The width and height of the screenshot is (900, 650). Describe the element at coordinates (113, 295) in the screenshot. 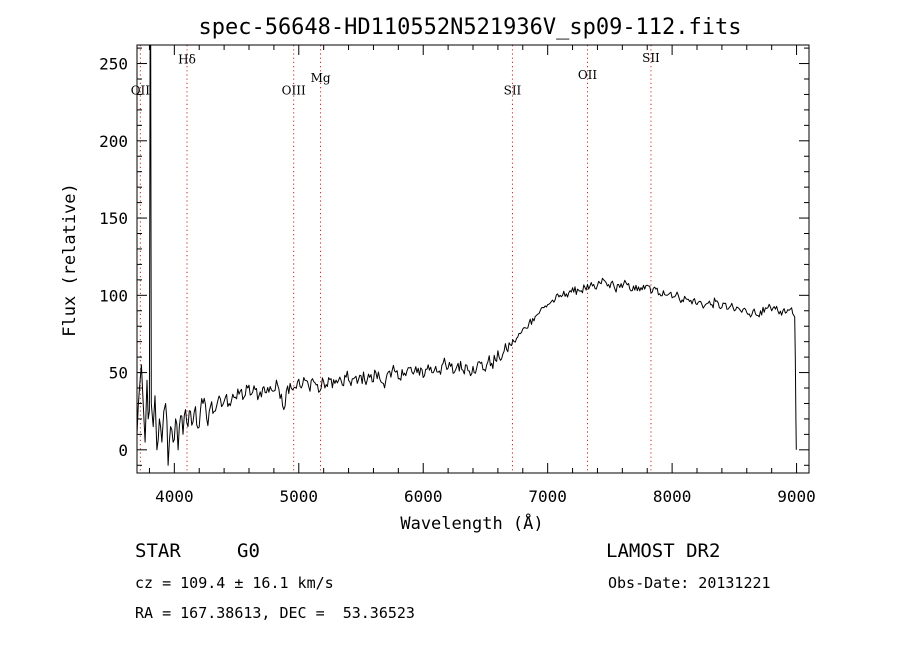

I see `y-tick-label: 100` at that location.